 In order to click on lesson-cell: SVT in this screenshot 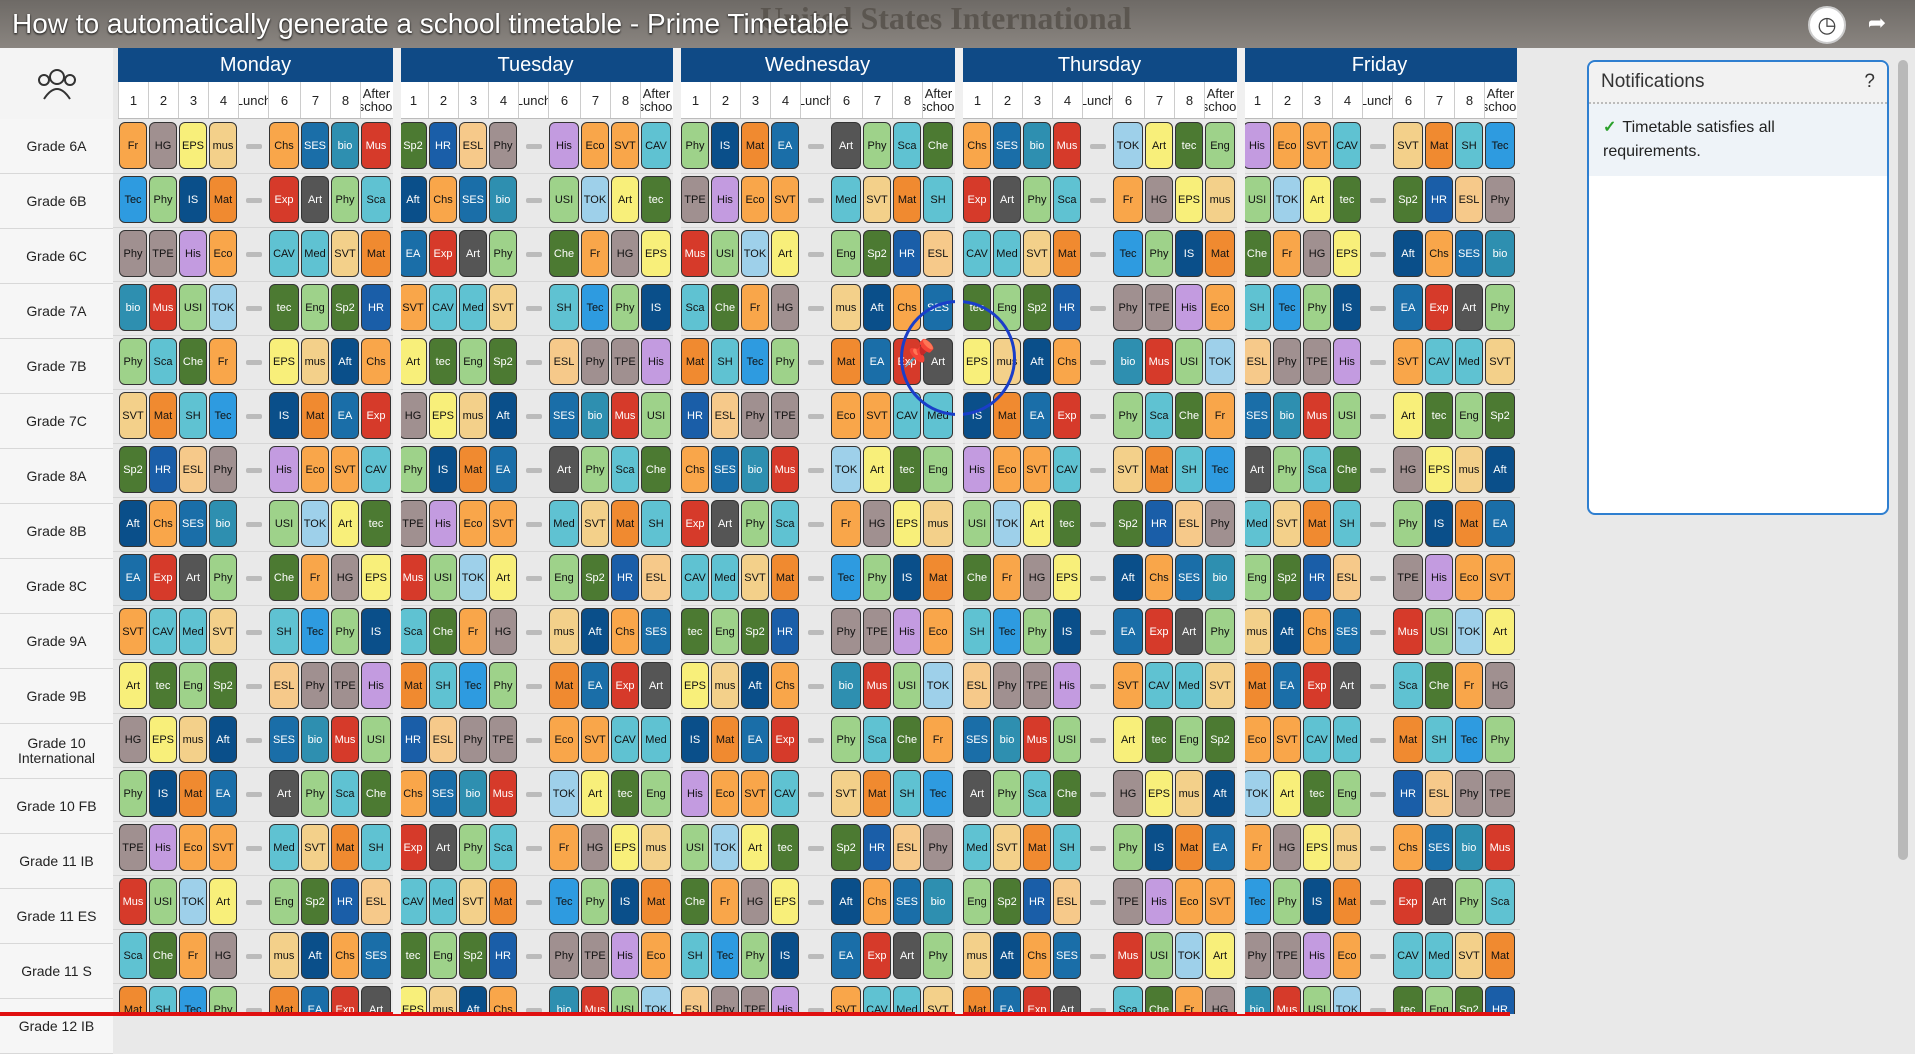, I will do `click(133, 415)`.